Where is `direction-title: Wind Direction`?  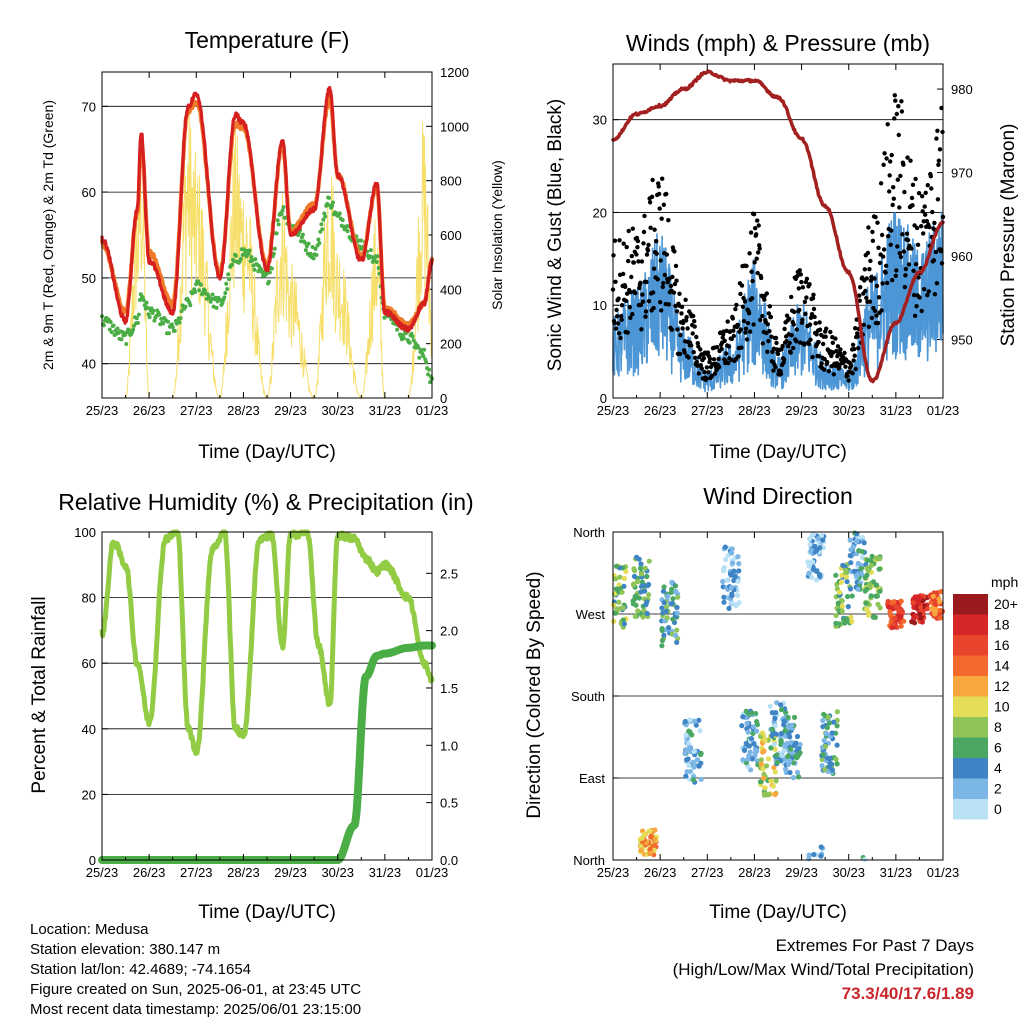
direction-title: Wind Direction is located at coordinates (778, 496).